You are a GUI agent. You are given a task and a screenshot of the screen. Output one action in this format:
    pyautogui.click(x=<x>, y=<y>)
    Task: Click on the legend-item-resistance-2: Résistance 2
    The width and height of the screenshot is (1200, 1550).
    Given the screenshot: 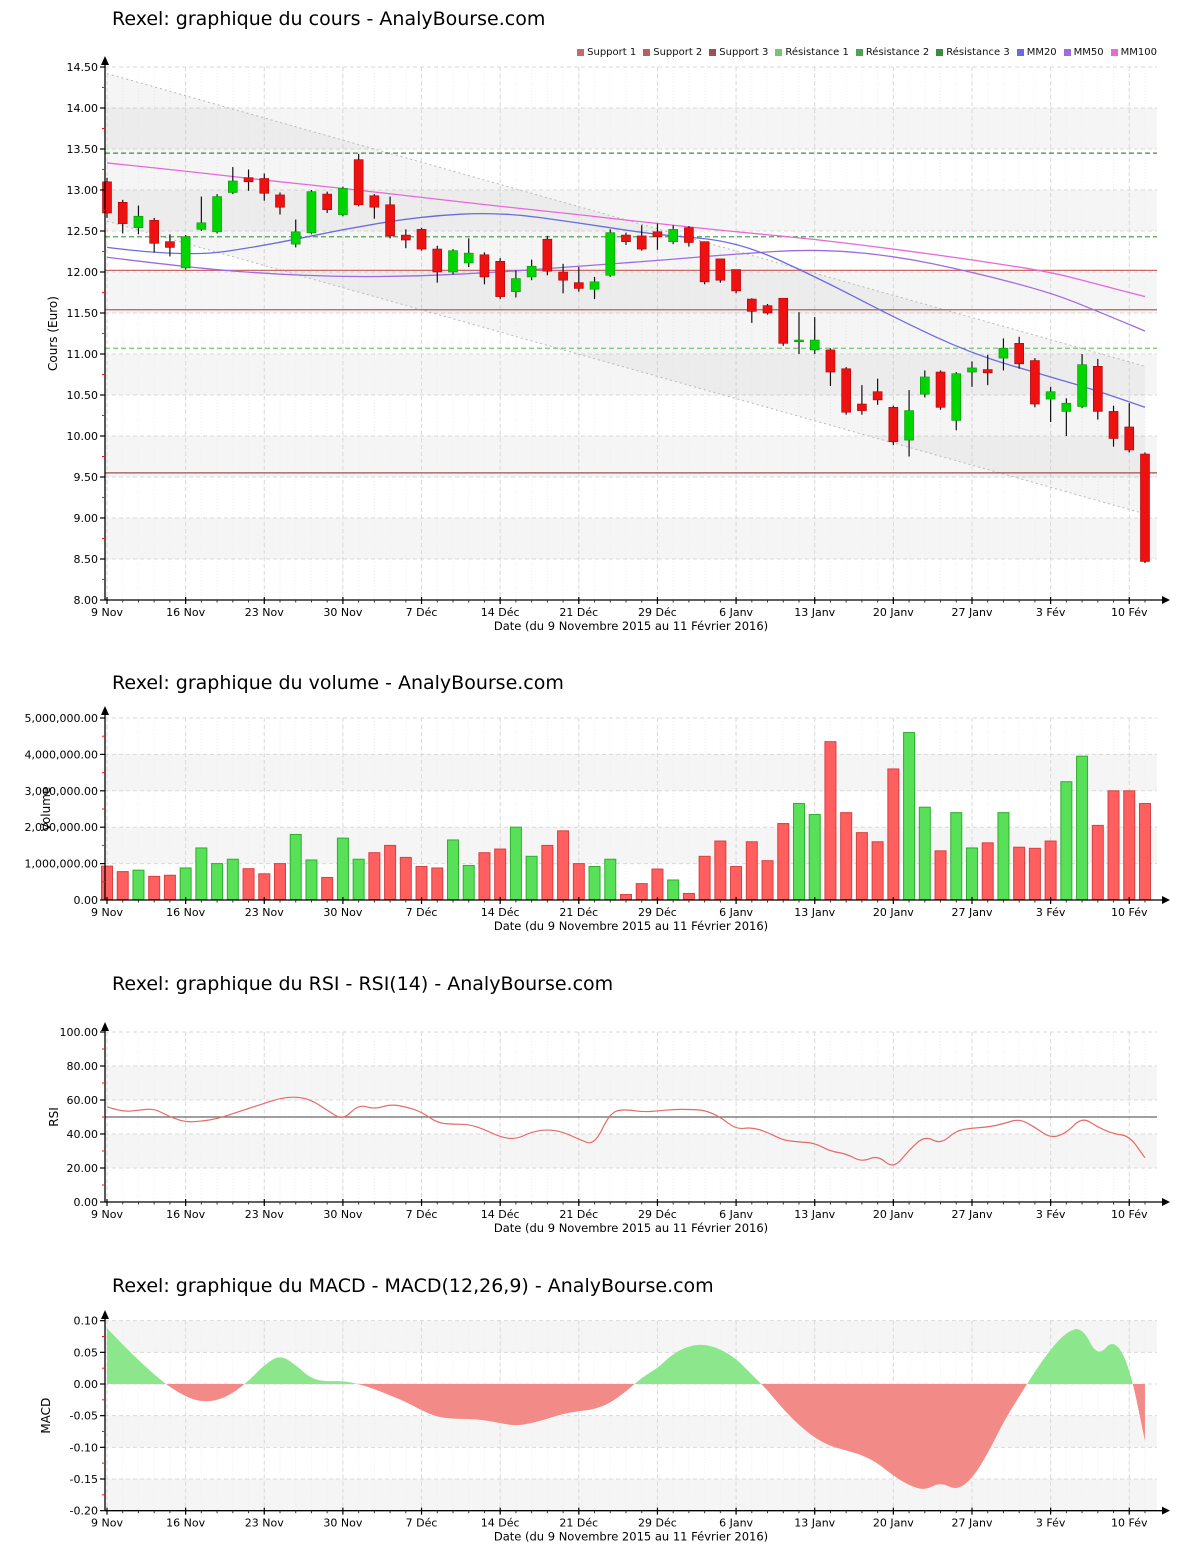 What is the action you would take?
    pyautogui.click(x=892, y=52)
    